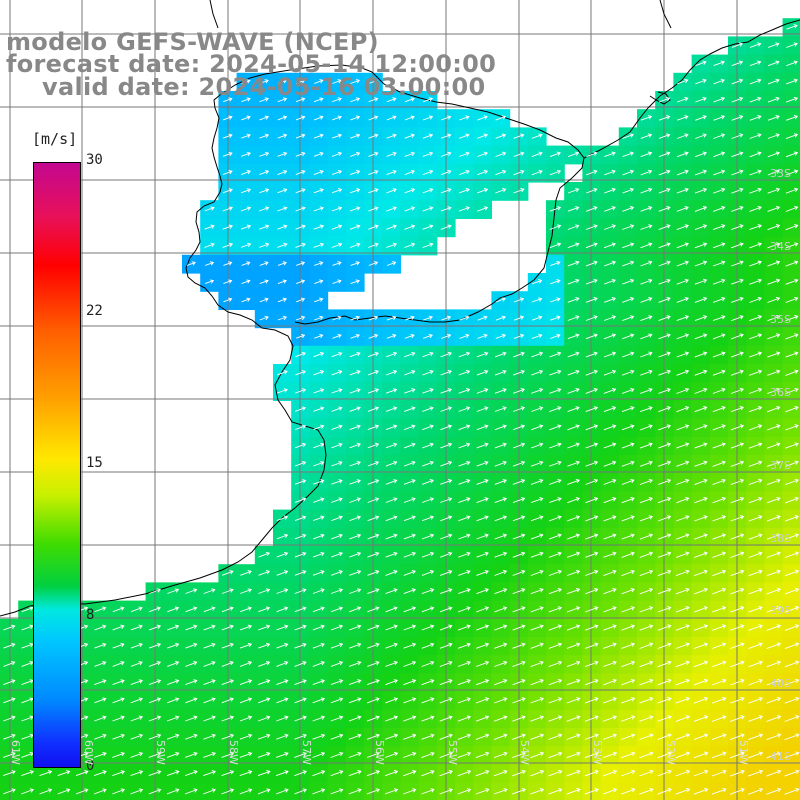 The width and height of the screenshot is (800, 800). What do you see at coordinates (55, 139) in the screenshot?
I see `colorbar-unit: [m/s]` at bounding box center [55, 139].